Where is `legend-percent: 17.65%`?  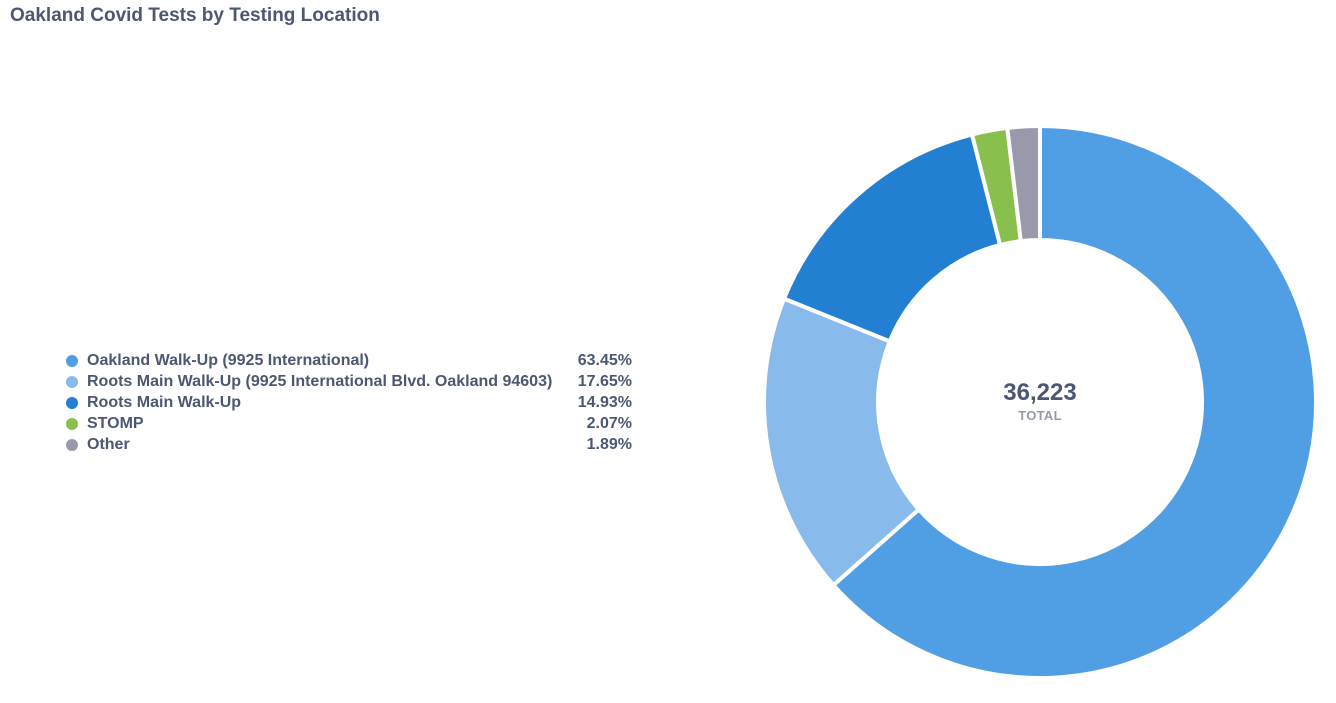
legend-percent: 17.65% is located at coordinates (604, 381).